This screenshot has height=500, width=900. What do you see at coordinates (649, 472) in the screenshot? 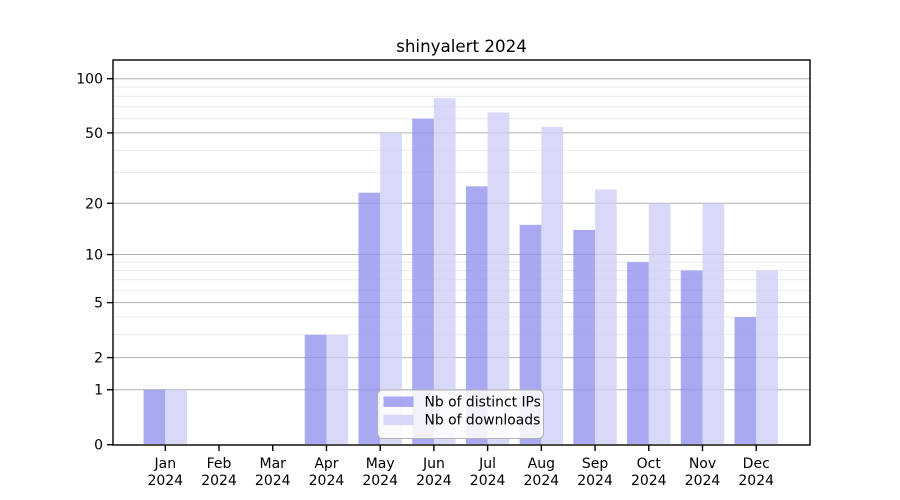
I see `x-tick-label-oct: Oct 2024` at bounding box center [649, 472].